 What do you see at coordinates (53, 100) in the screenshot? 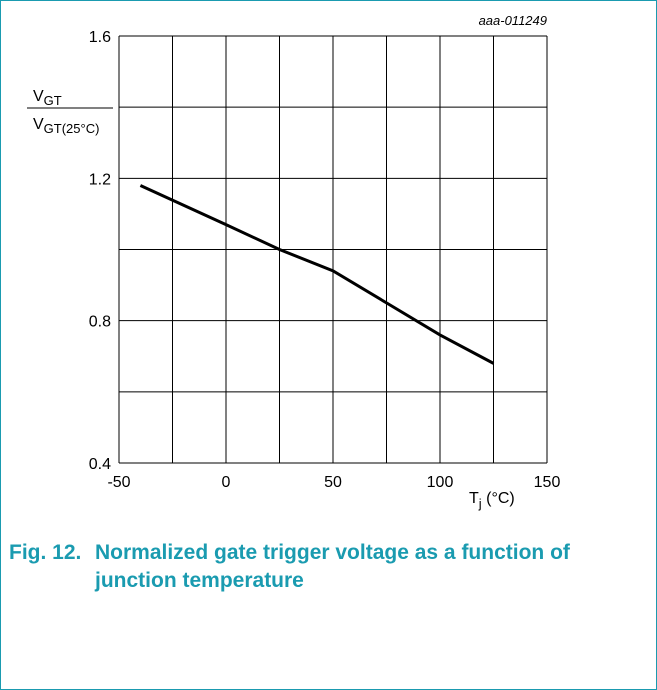
I see `y-label-sub: GT` at bounding box center [53, 100].